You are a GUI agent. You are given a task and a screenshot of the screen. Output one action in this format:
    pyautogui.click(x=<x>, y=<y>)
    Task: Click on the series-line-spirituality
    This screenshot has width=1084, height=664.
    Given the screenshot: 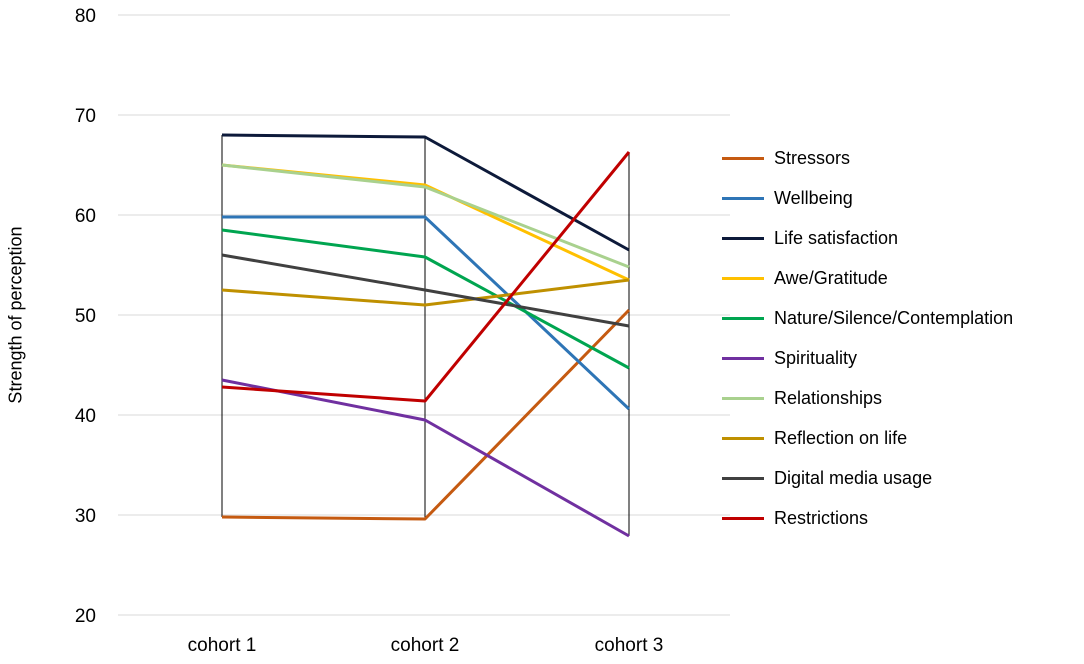 What is the action you would take?
    pyautogui.click(x=425, y=458)
    